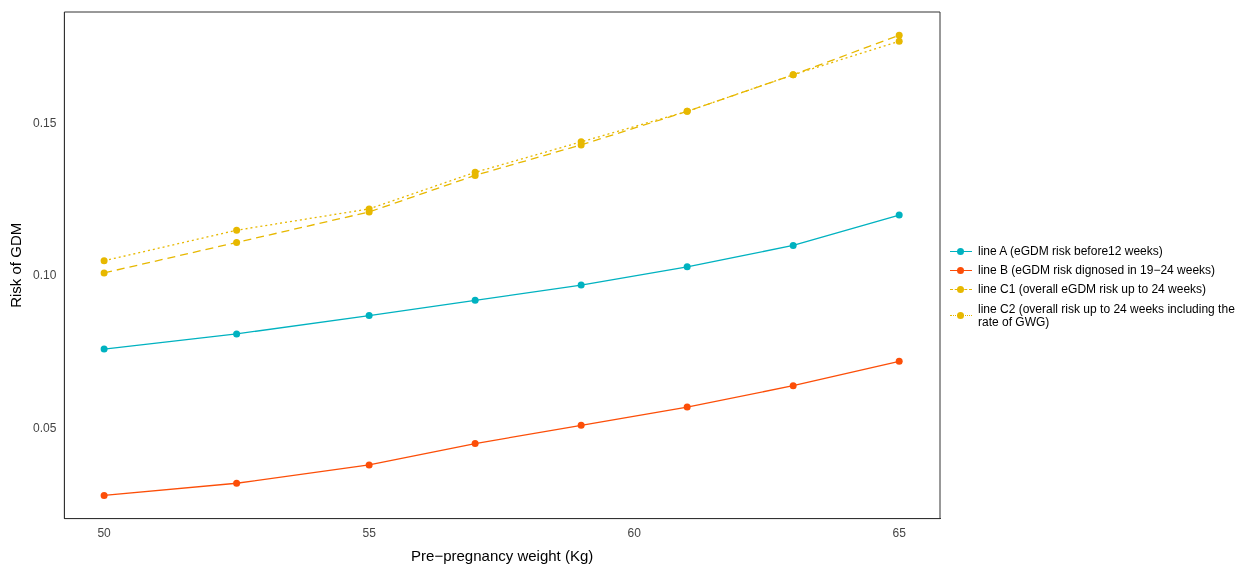 This screenshot has height=574, width=1257. I want to click on x-tick-label: 65, so click(899, 533).